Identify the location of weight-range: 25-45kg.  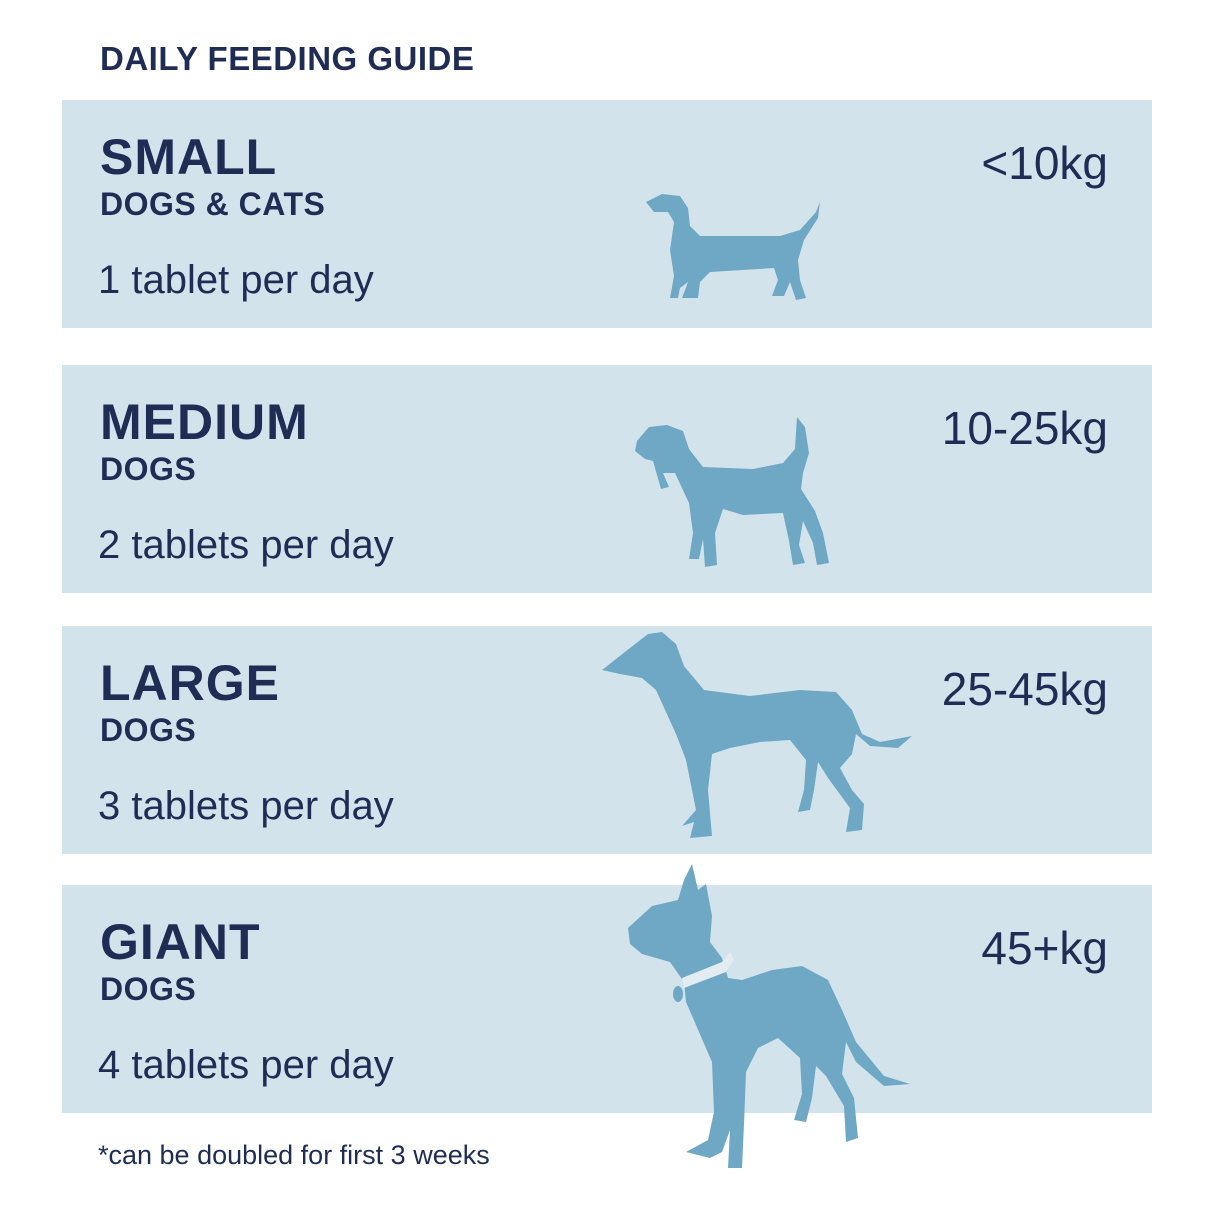
(1024, 689).